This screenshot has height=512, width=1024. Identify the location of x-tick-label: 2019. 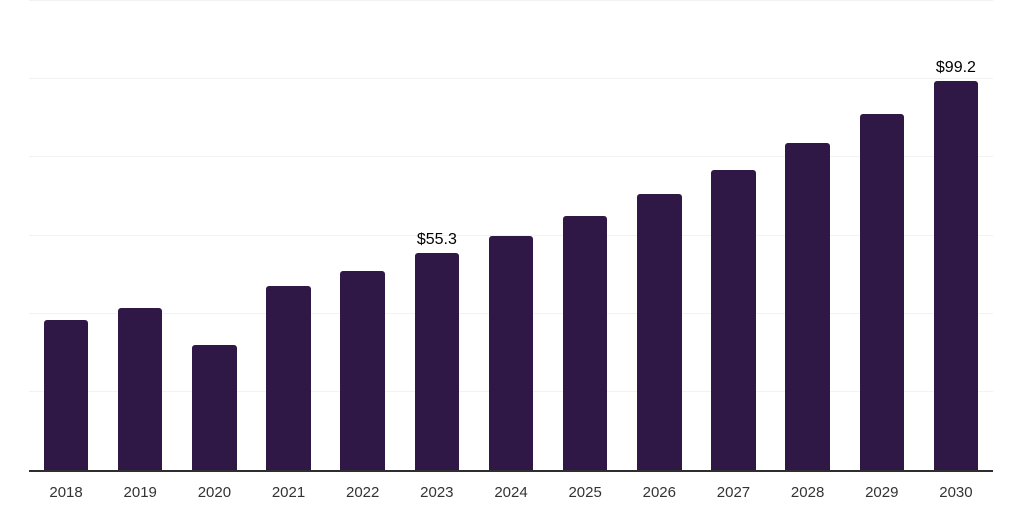
(140, 492).